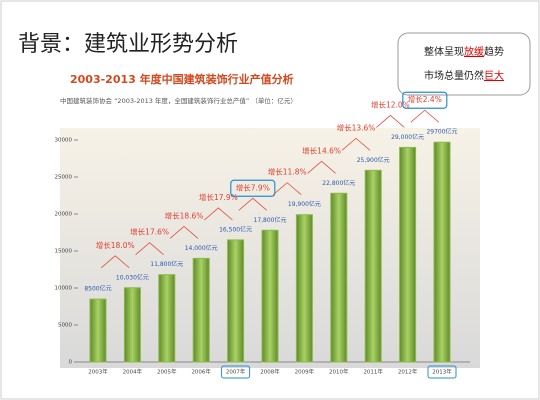 This screenshot has height=400, width=540. What do you see at coordinates (454, 75) in the screenshot?
I see `callout-text: 市场总量仍然` at bounding box center [454, 75].